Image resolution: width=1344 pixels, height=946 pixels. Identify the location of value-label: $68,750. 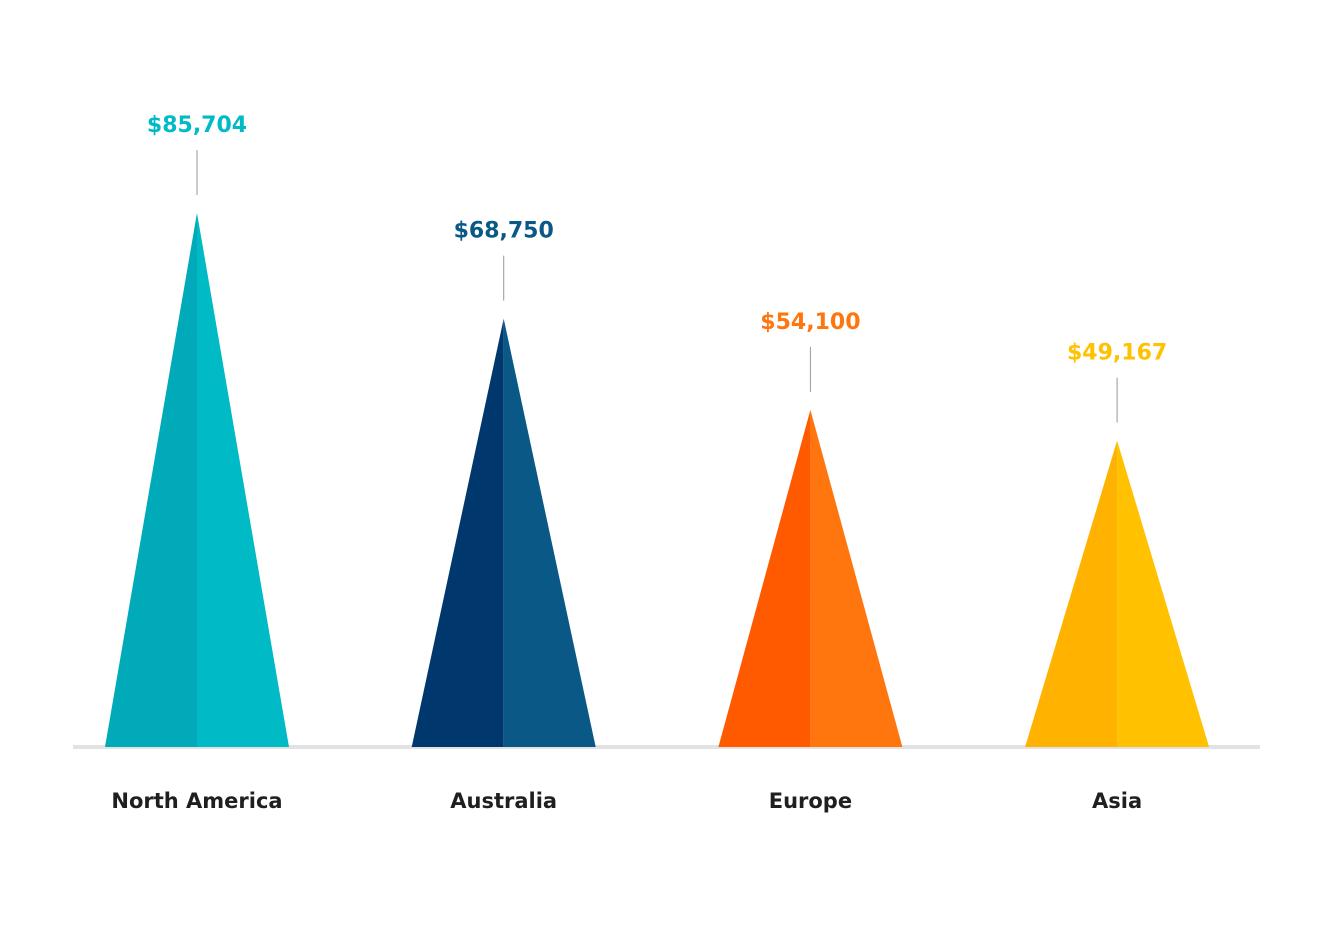
(504, 231).